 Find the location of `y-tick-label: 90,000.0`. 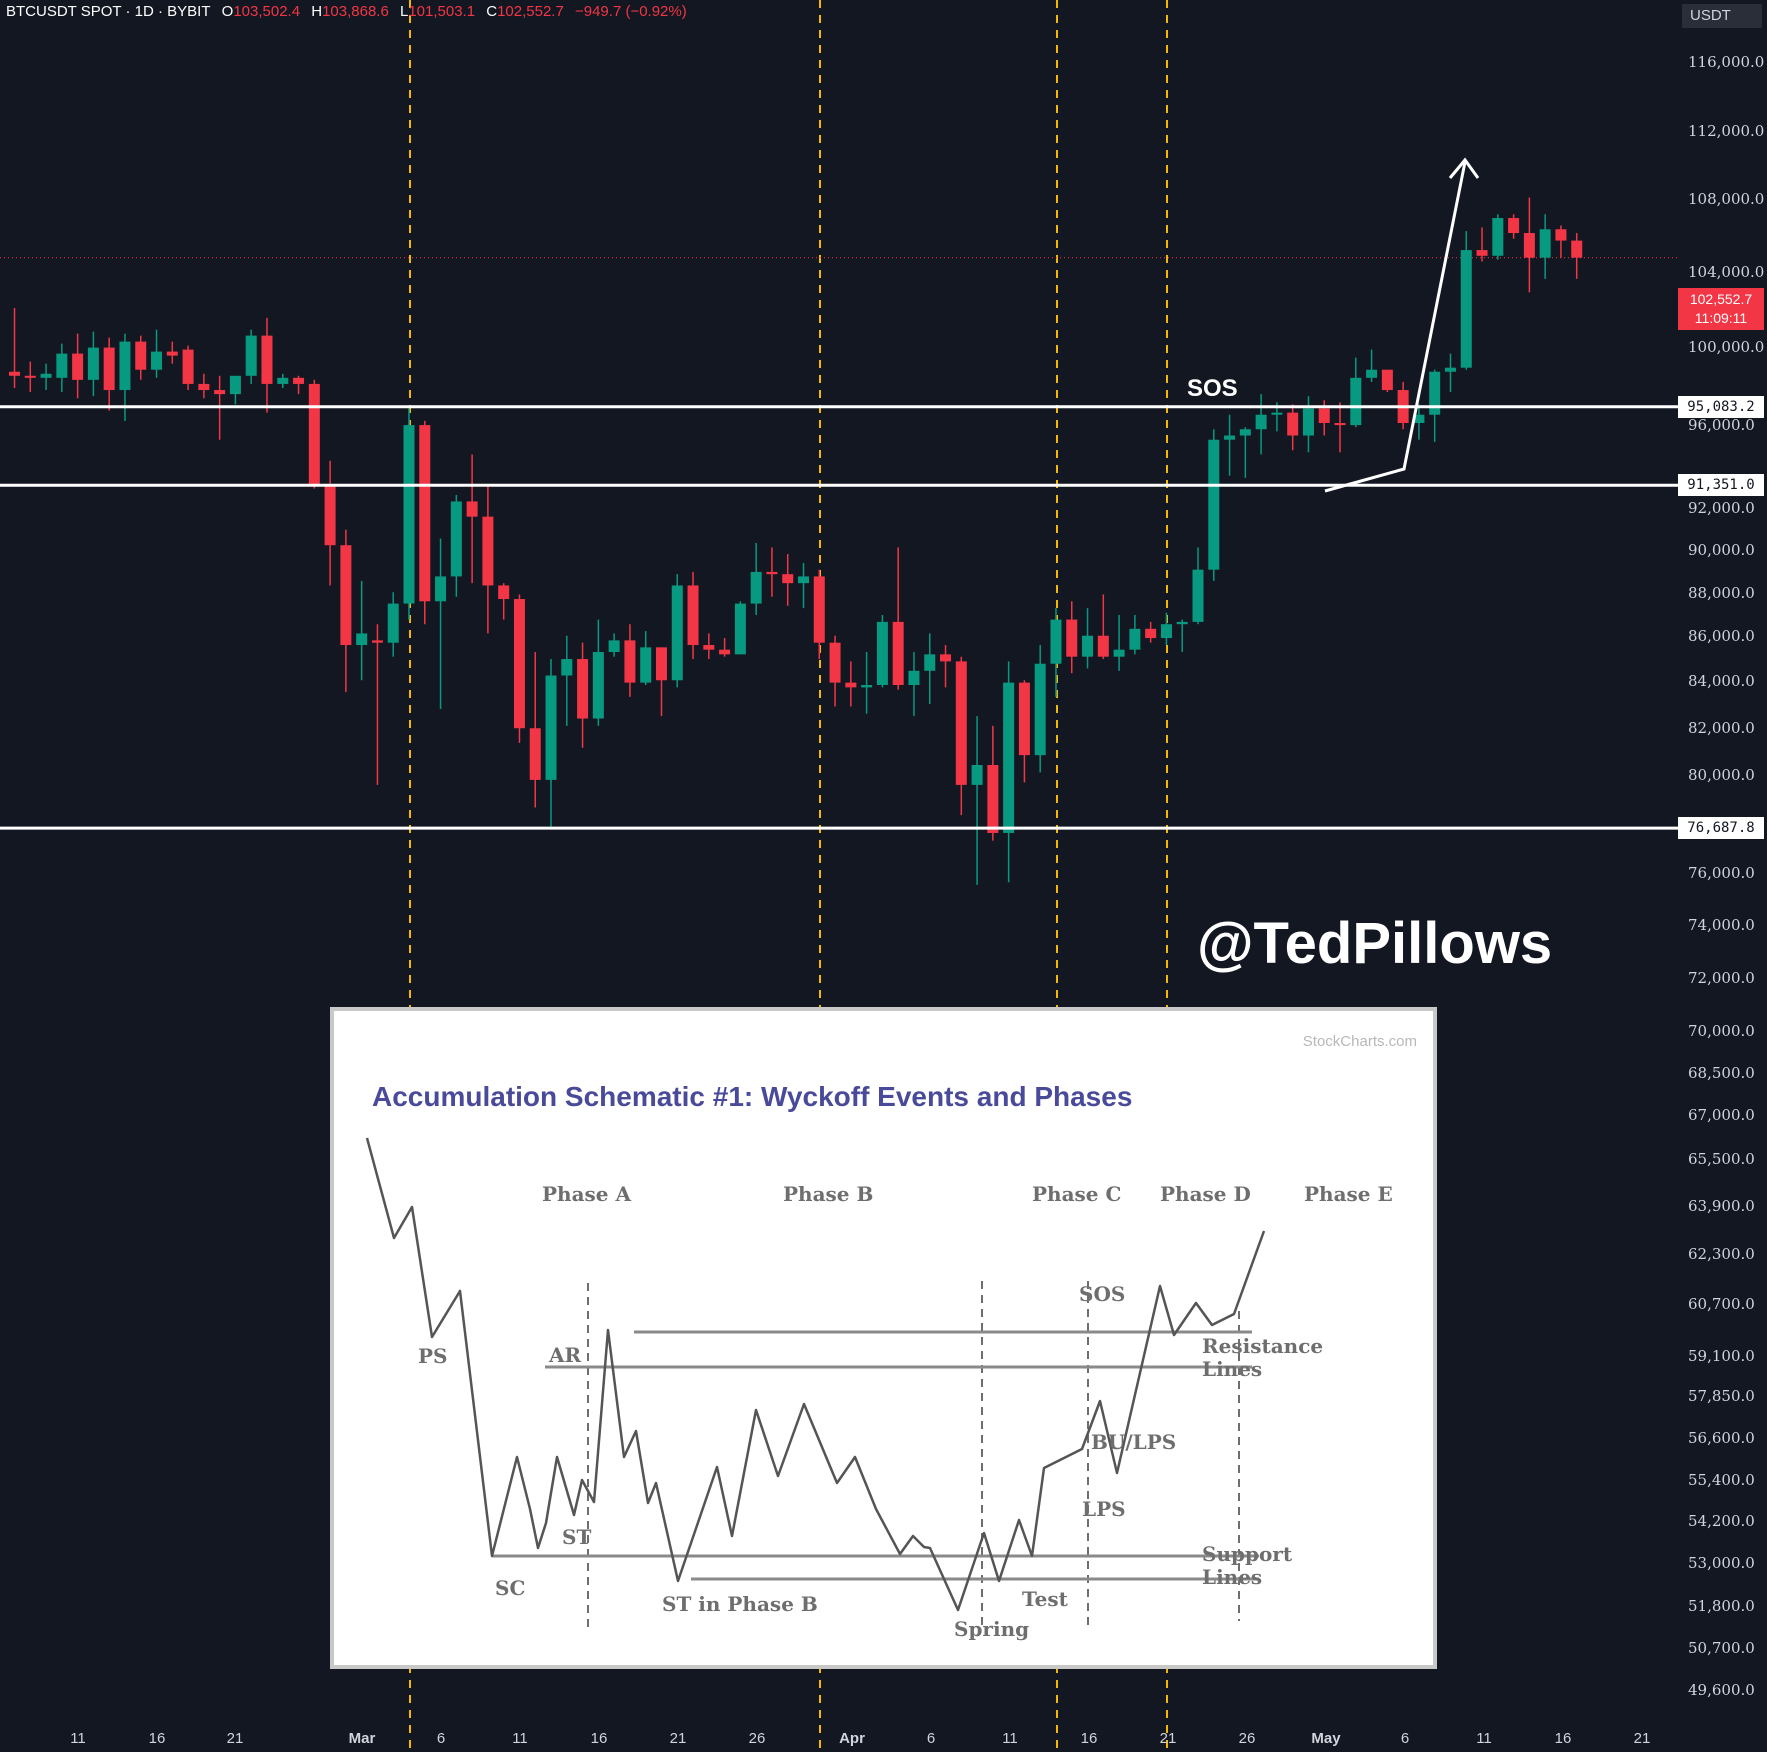

y-tick-label: 90,000.0 is located at coordinates (1721, 550).